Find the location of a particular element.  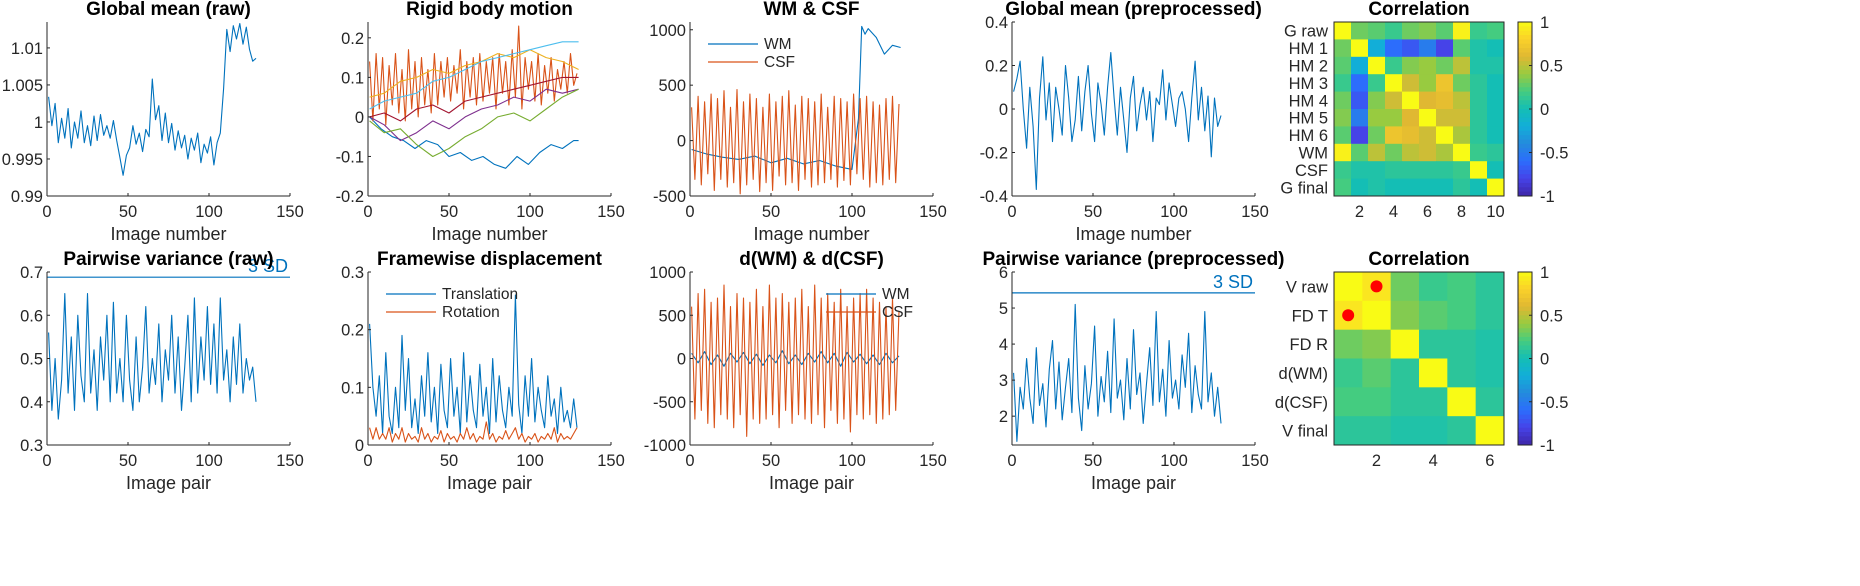

row-label: V final is located at coordinates (1305, 432).